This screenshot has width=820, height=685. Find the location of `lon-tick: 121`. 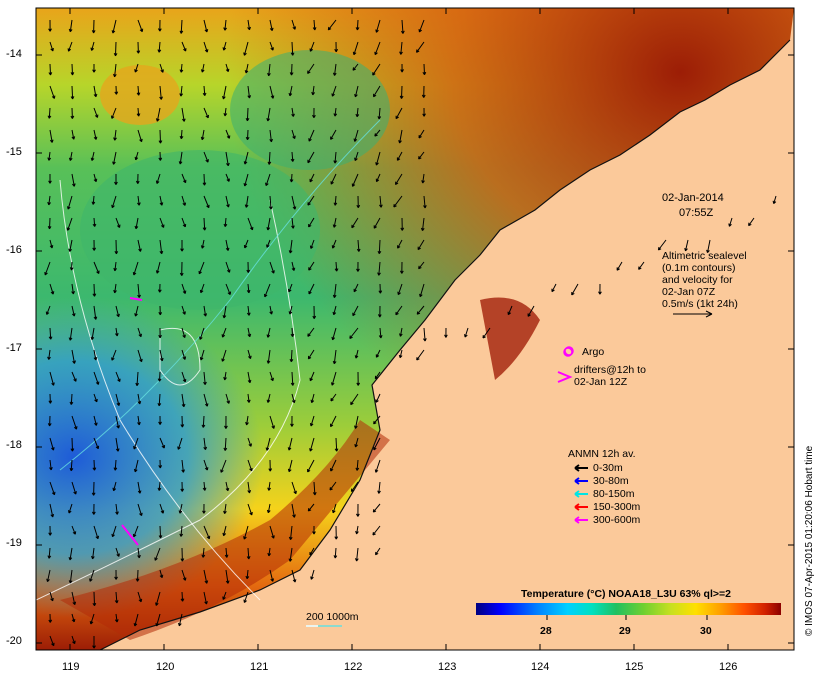

lon-tick: 121 is located at coordinates (259, 667).